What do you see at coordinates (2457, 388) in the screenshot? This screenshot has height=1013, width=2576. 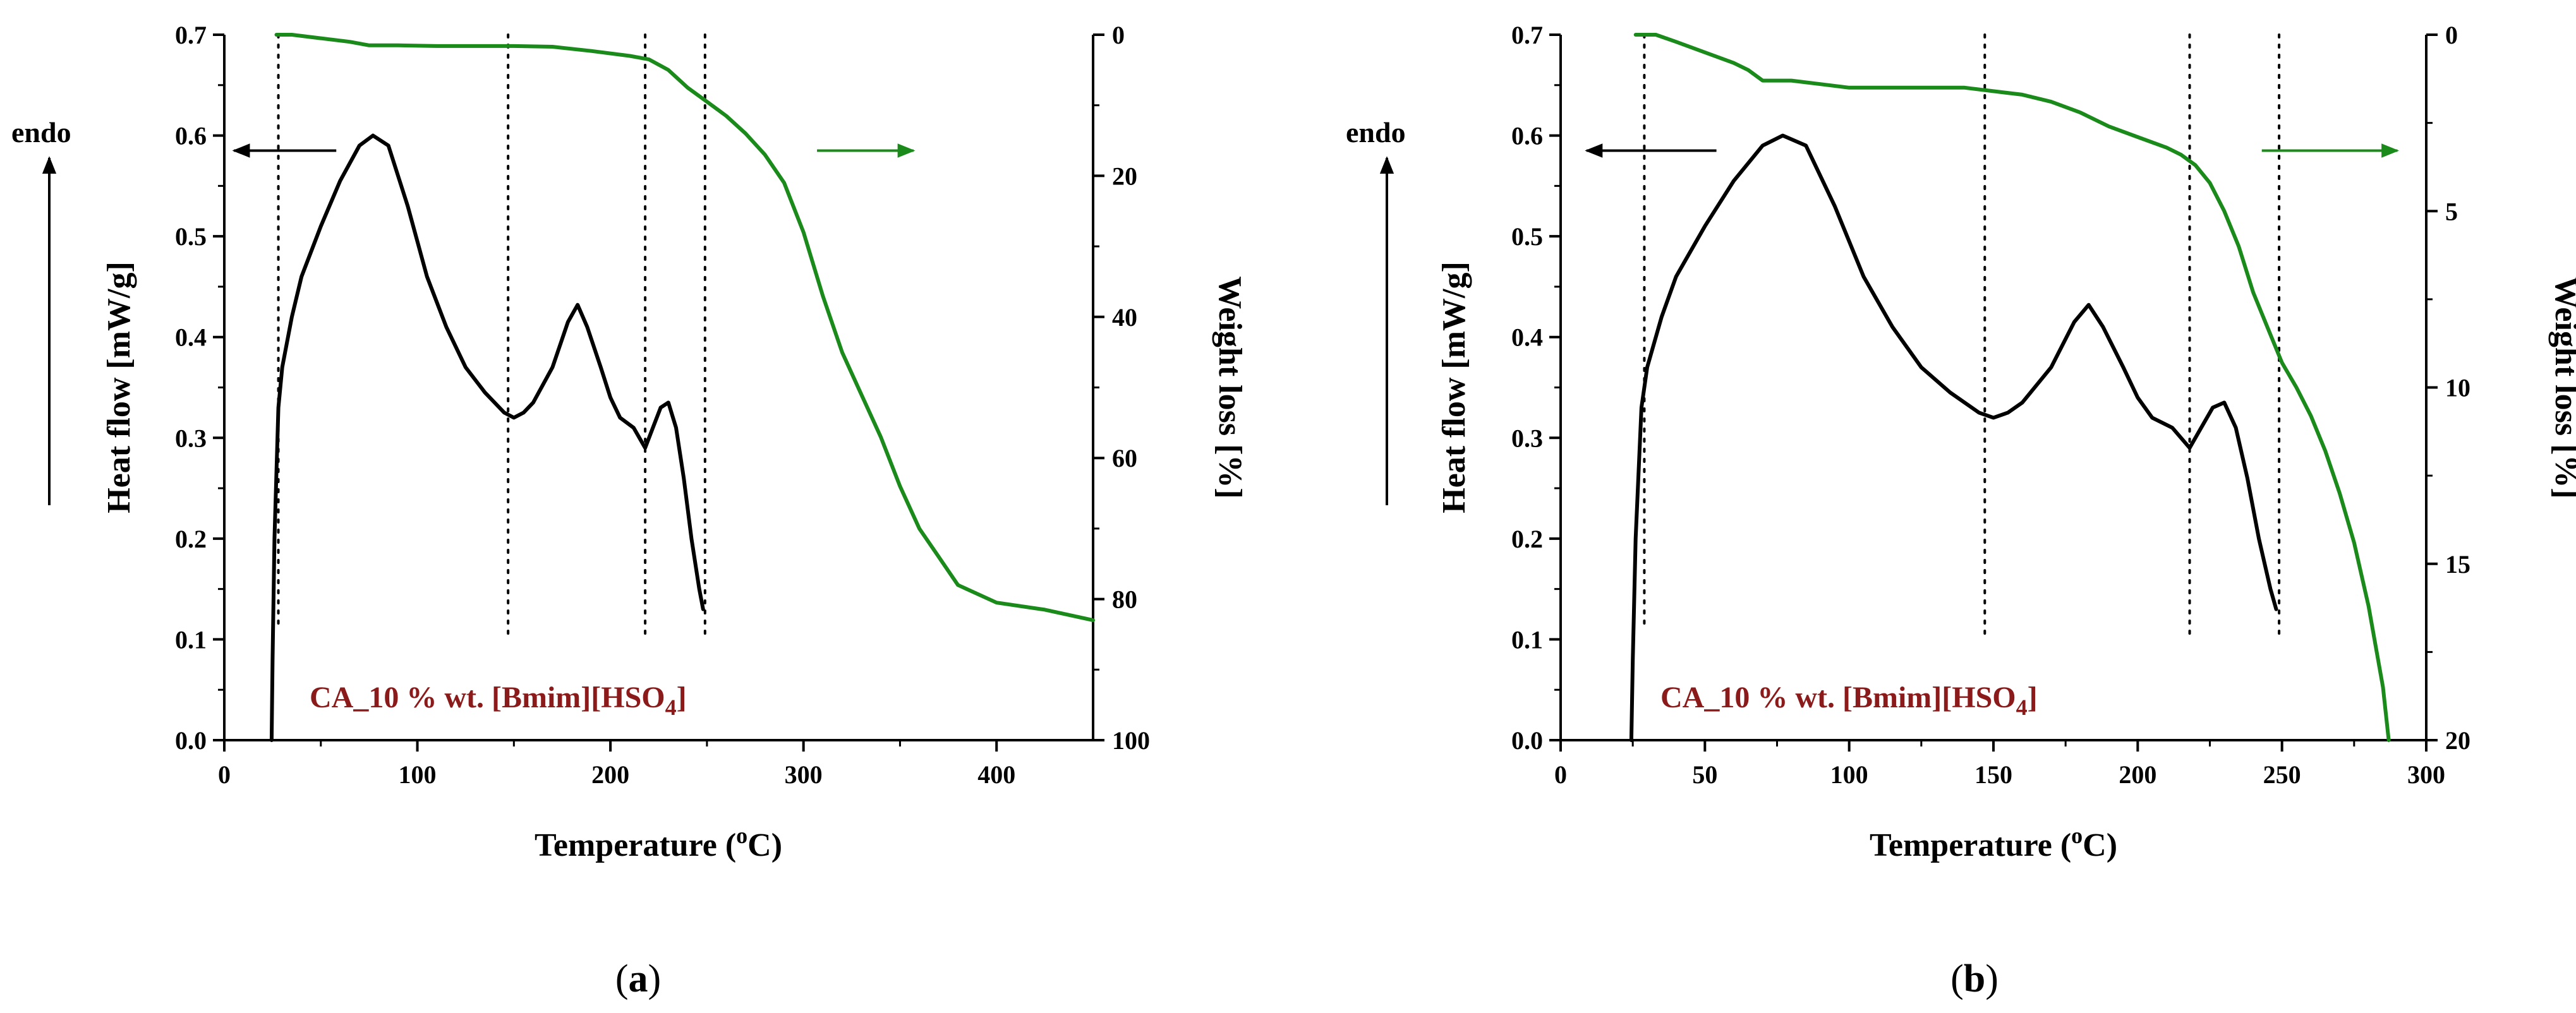 I see `y-right-tick-label: 10` at bounding box center [2457, 388].